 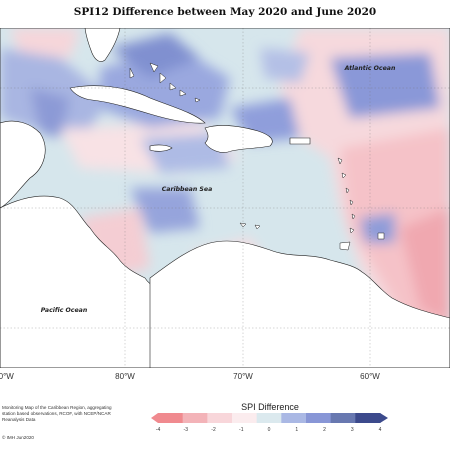 I want to click on jamaica-land, so click(x=161, y=148).